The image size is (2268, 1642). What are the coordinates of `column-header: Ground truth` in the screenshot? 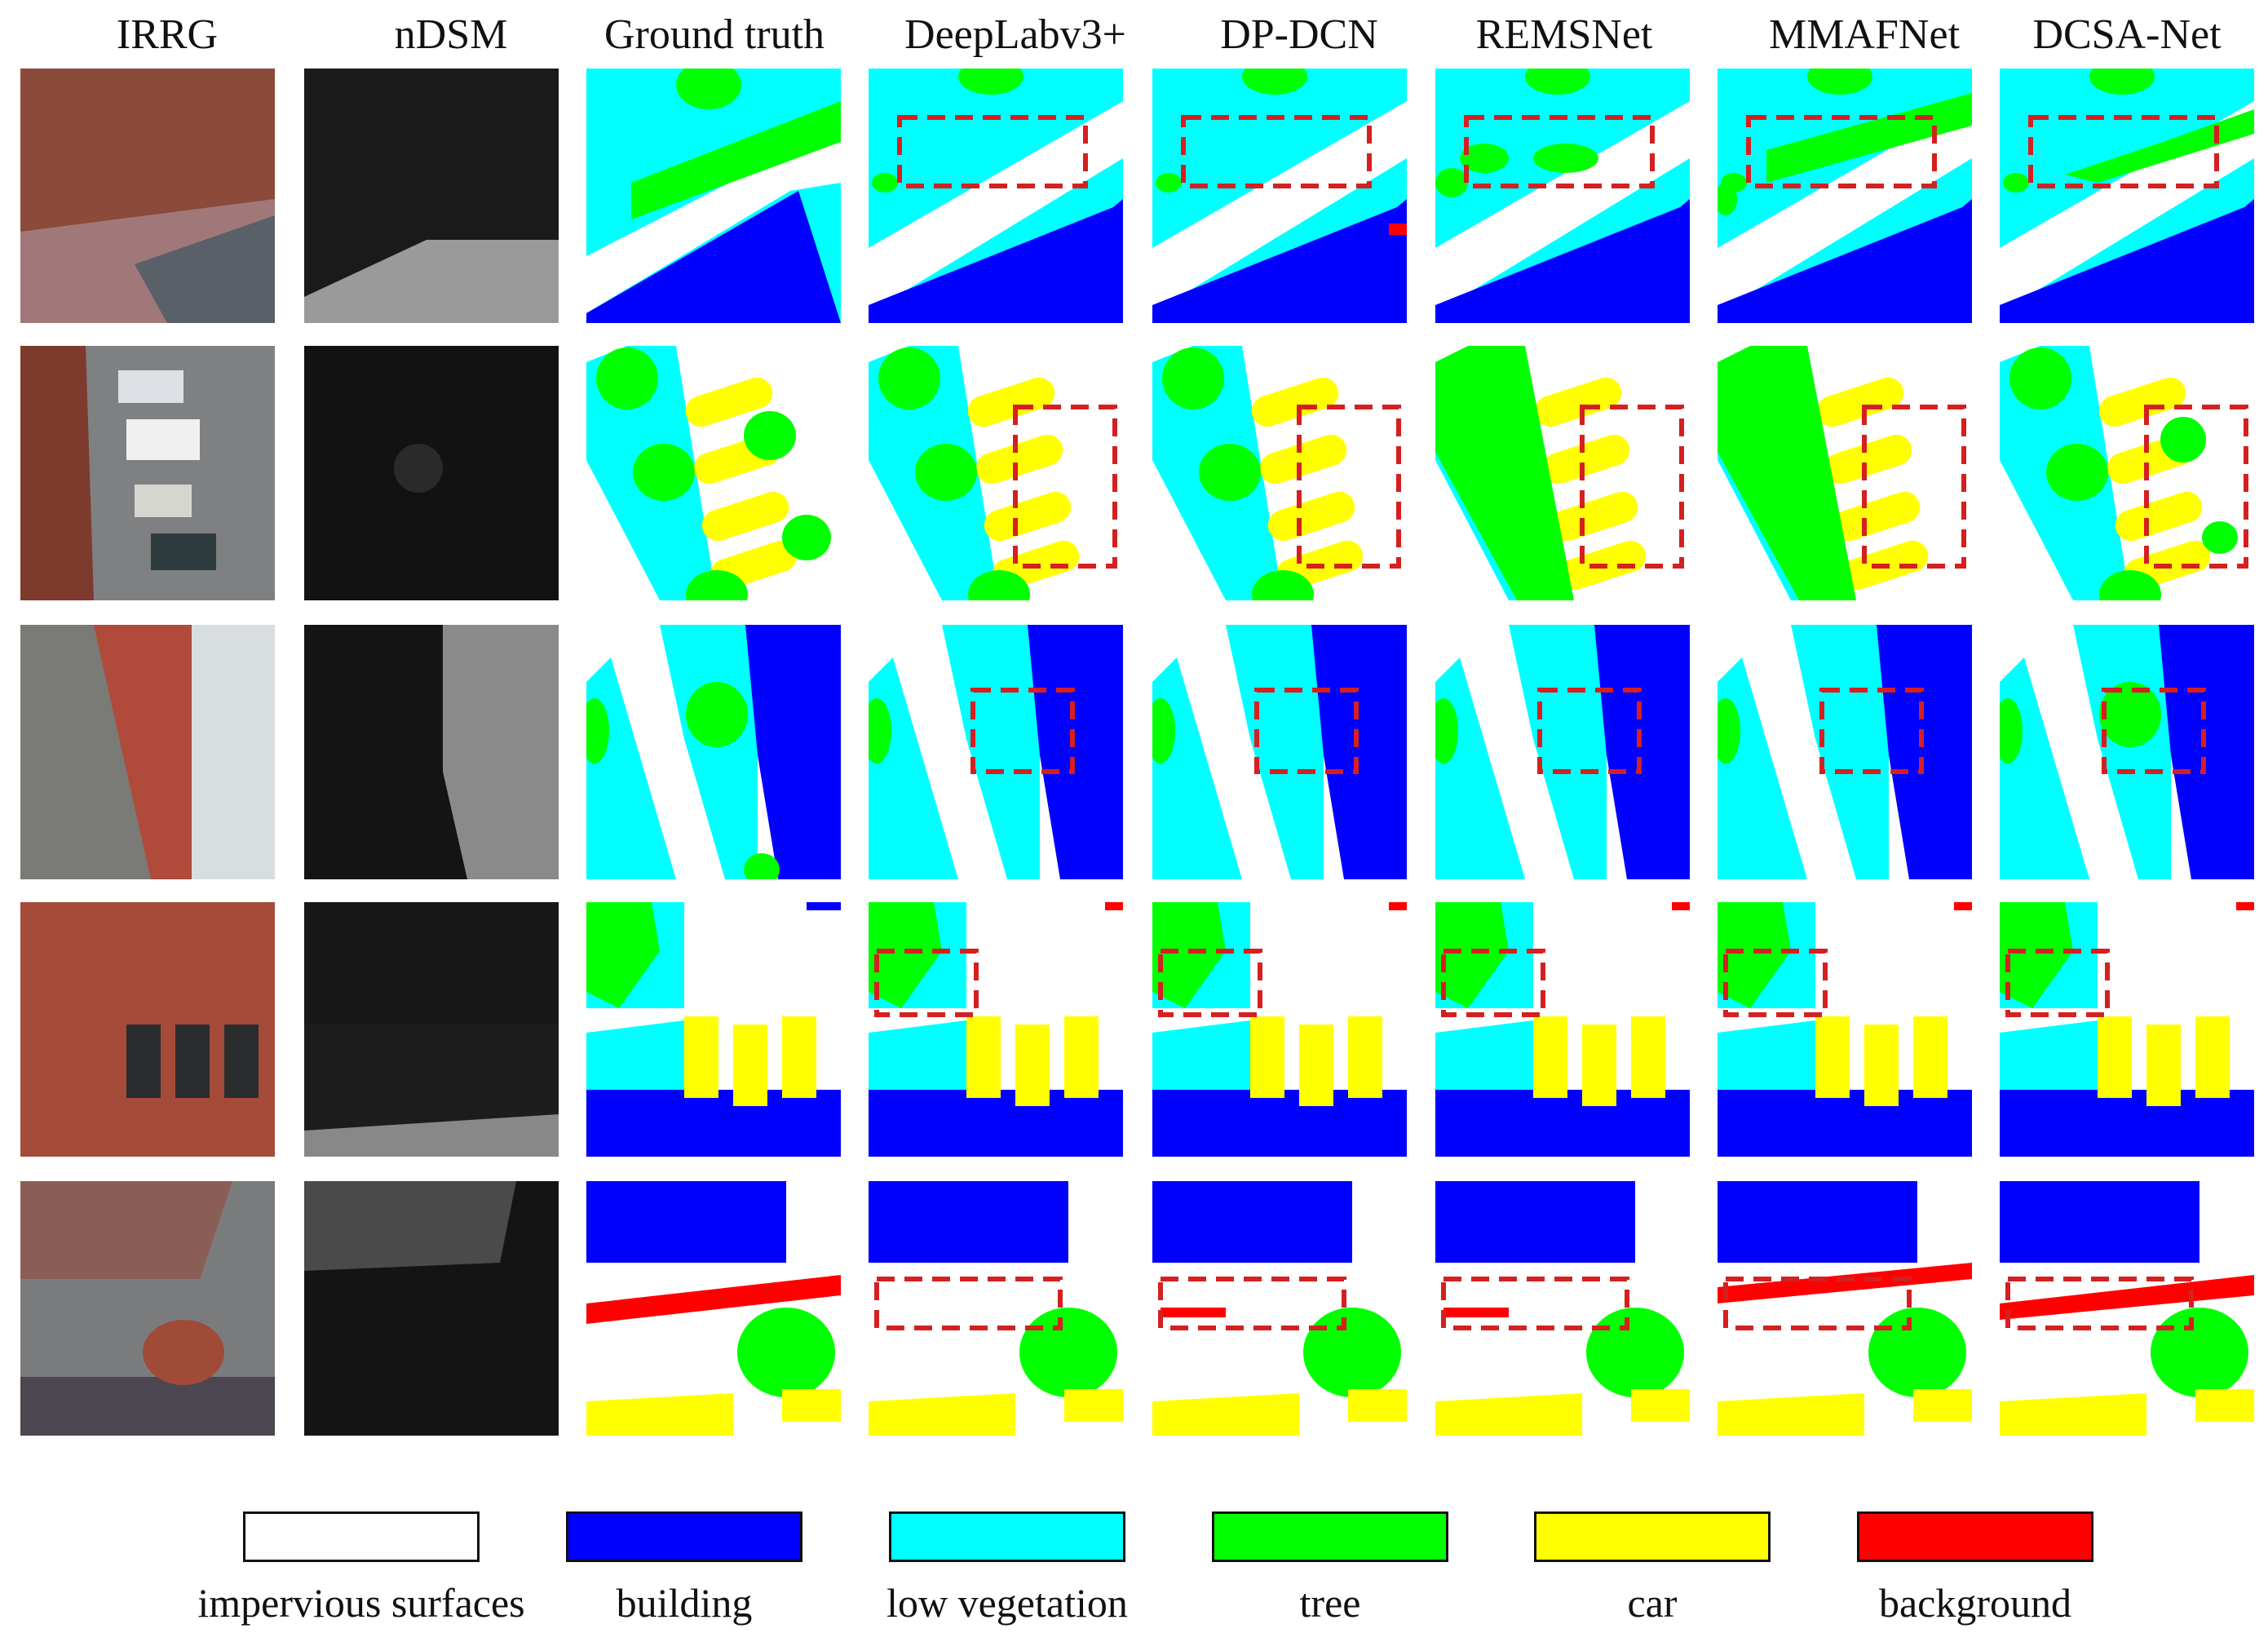 It's located at (714, 34).